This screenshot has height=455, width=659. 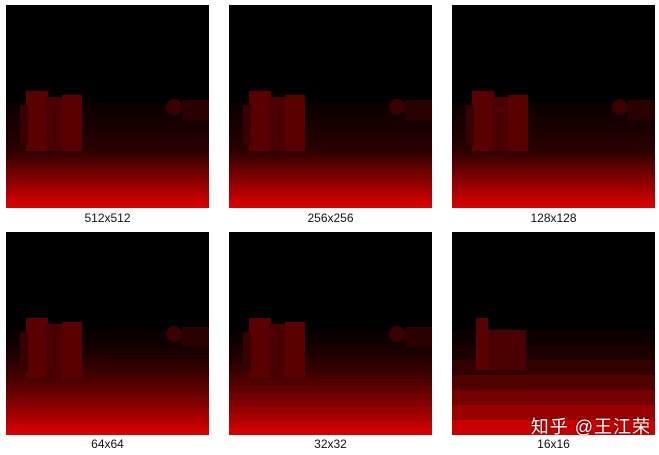 I want to click on label-16: 16x16, so click(x=553, y=444).